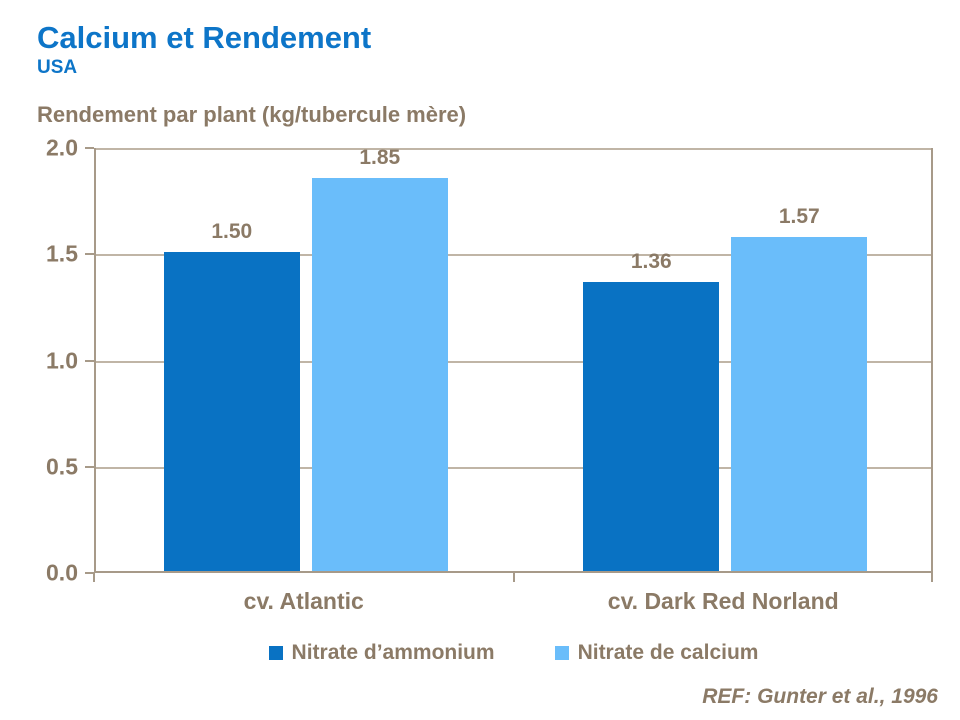 The height and width of the screenshot is (720, 960). I want to click on y-tick-label: 1.0, so click(62, 360).